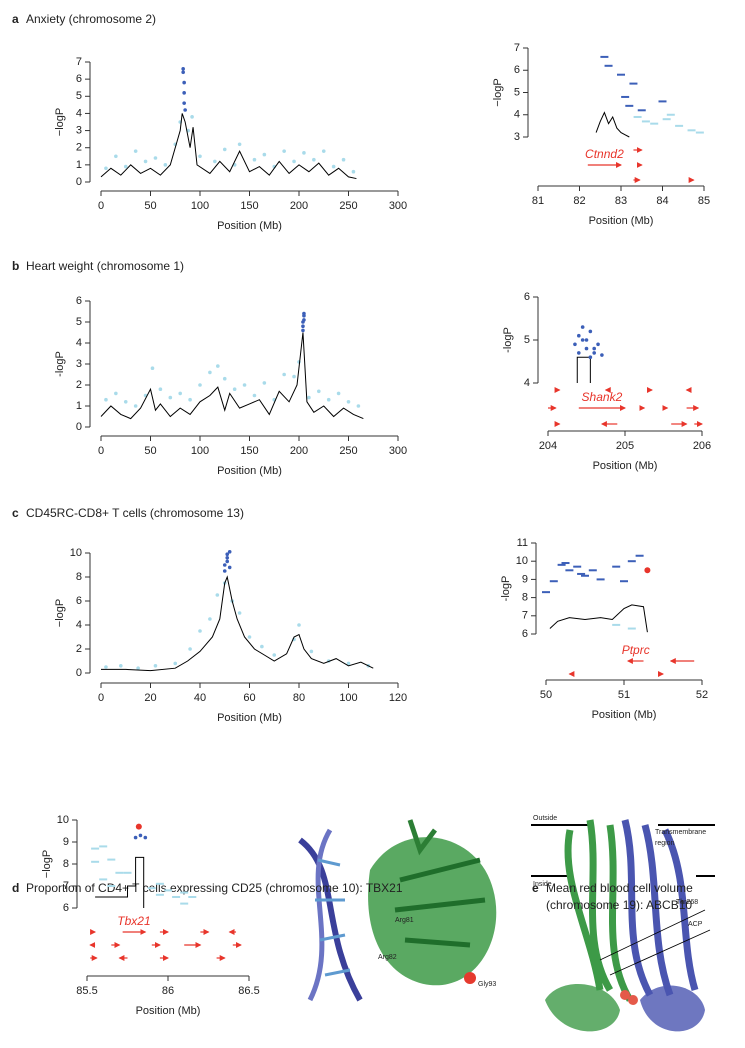 The image size is (745, 1048). What do you see at coordinates (79, 165) in the screenshot?
I see `y-tick-label: 1` at bounding box center [79, 165].